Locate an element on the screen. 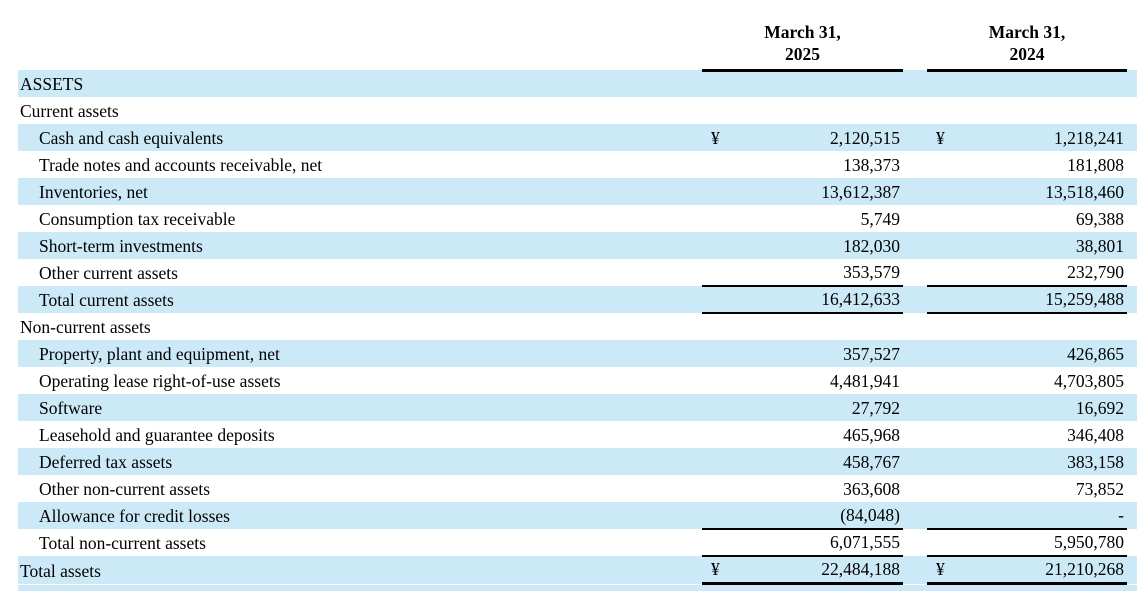 Image resolution: width=1147 pixels, height=595 pixels. table-row: Total assets ¥22,484,188 ¥21,210,268 is located at coordinates (577, 570).